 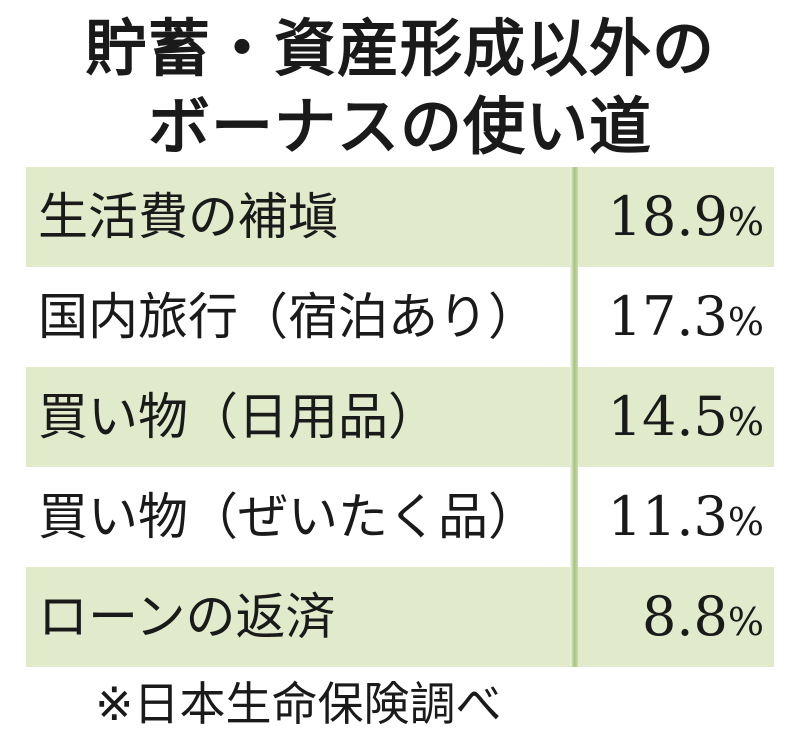 I want to click on table-row: 国内旅行（宿泊あり） 17.3%, so click(x=400, y=317).